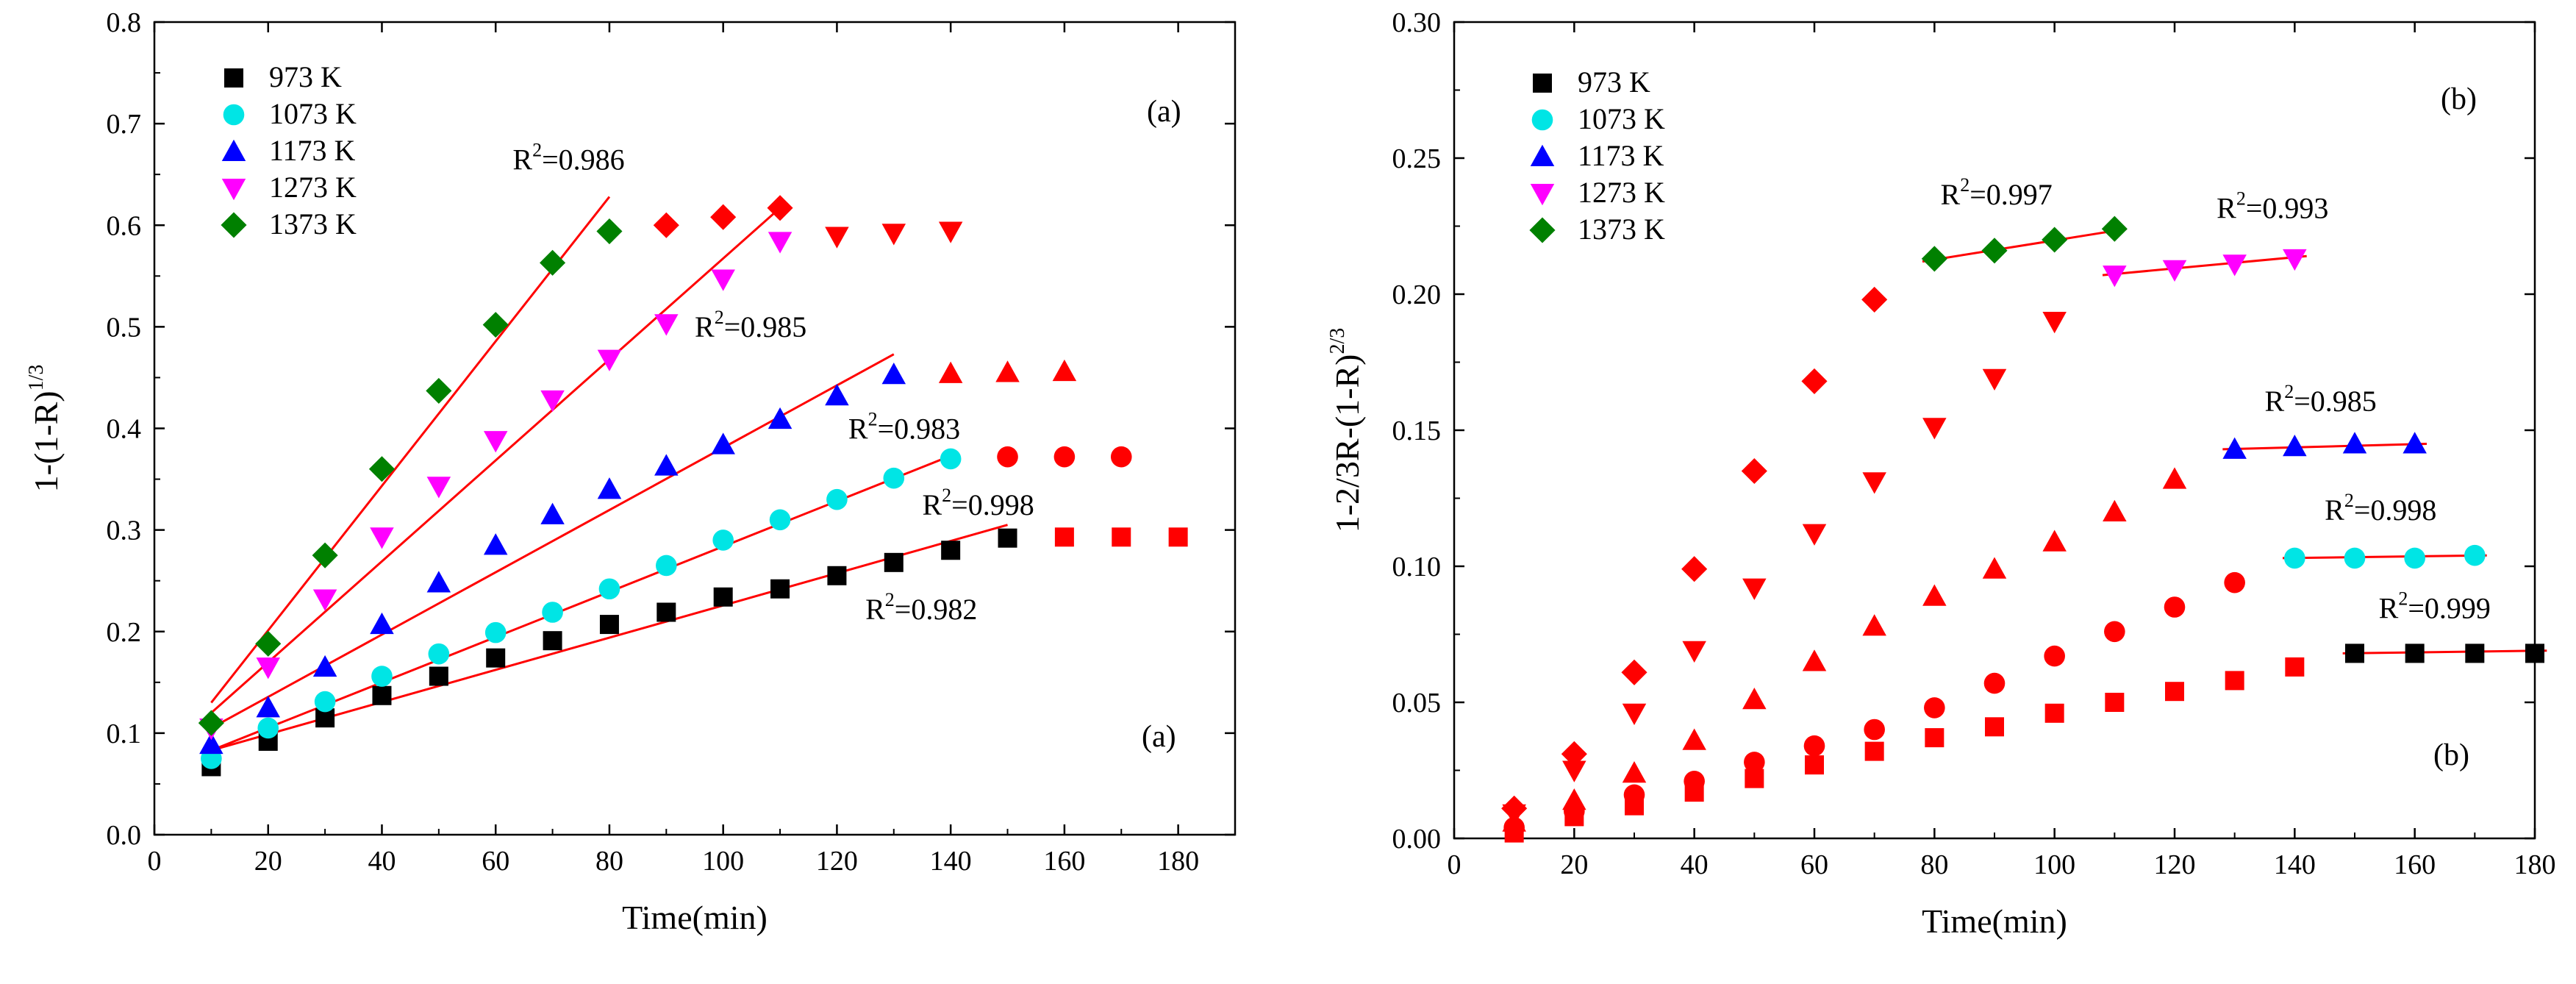 The height and width of the screenshot is (984, 2576). I want to click on r-squared-label: R2=0.993, so click(2272, 206).